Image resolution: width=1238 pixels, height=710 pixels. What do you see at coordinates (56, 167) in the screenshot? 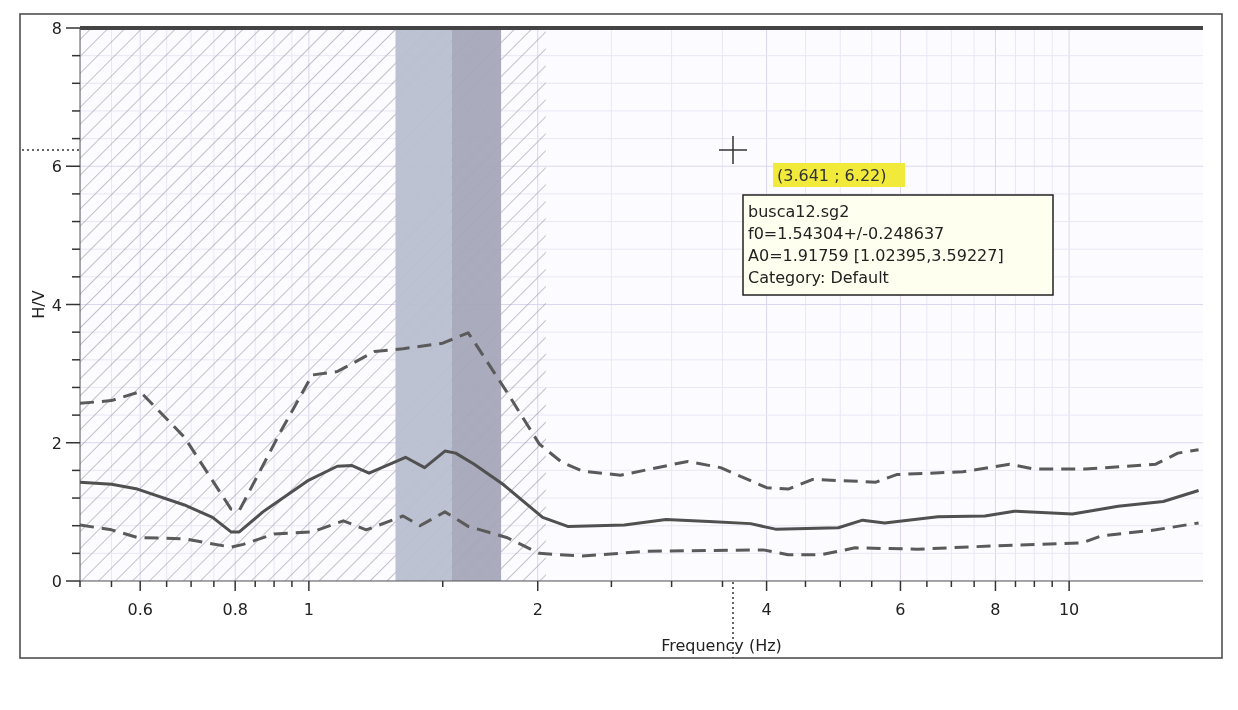
I see `y-tick-label: 6` at bounding box center [56, 167].